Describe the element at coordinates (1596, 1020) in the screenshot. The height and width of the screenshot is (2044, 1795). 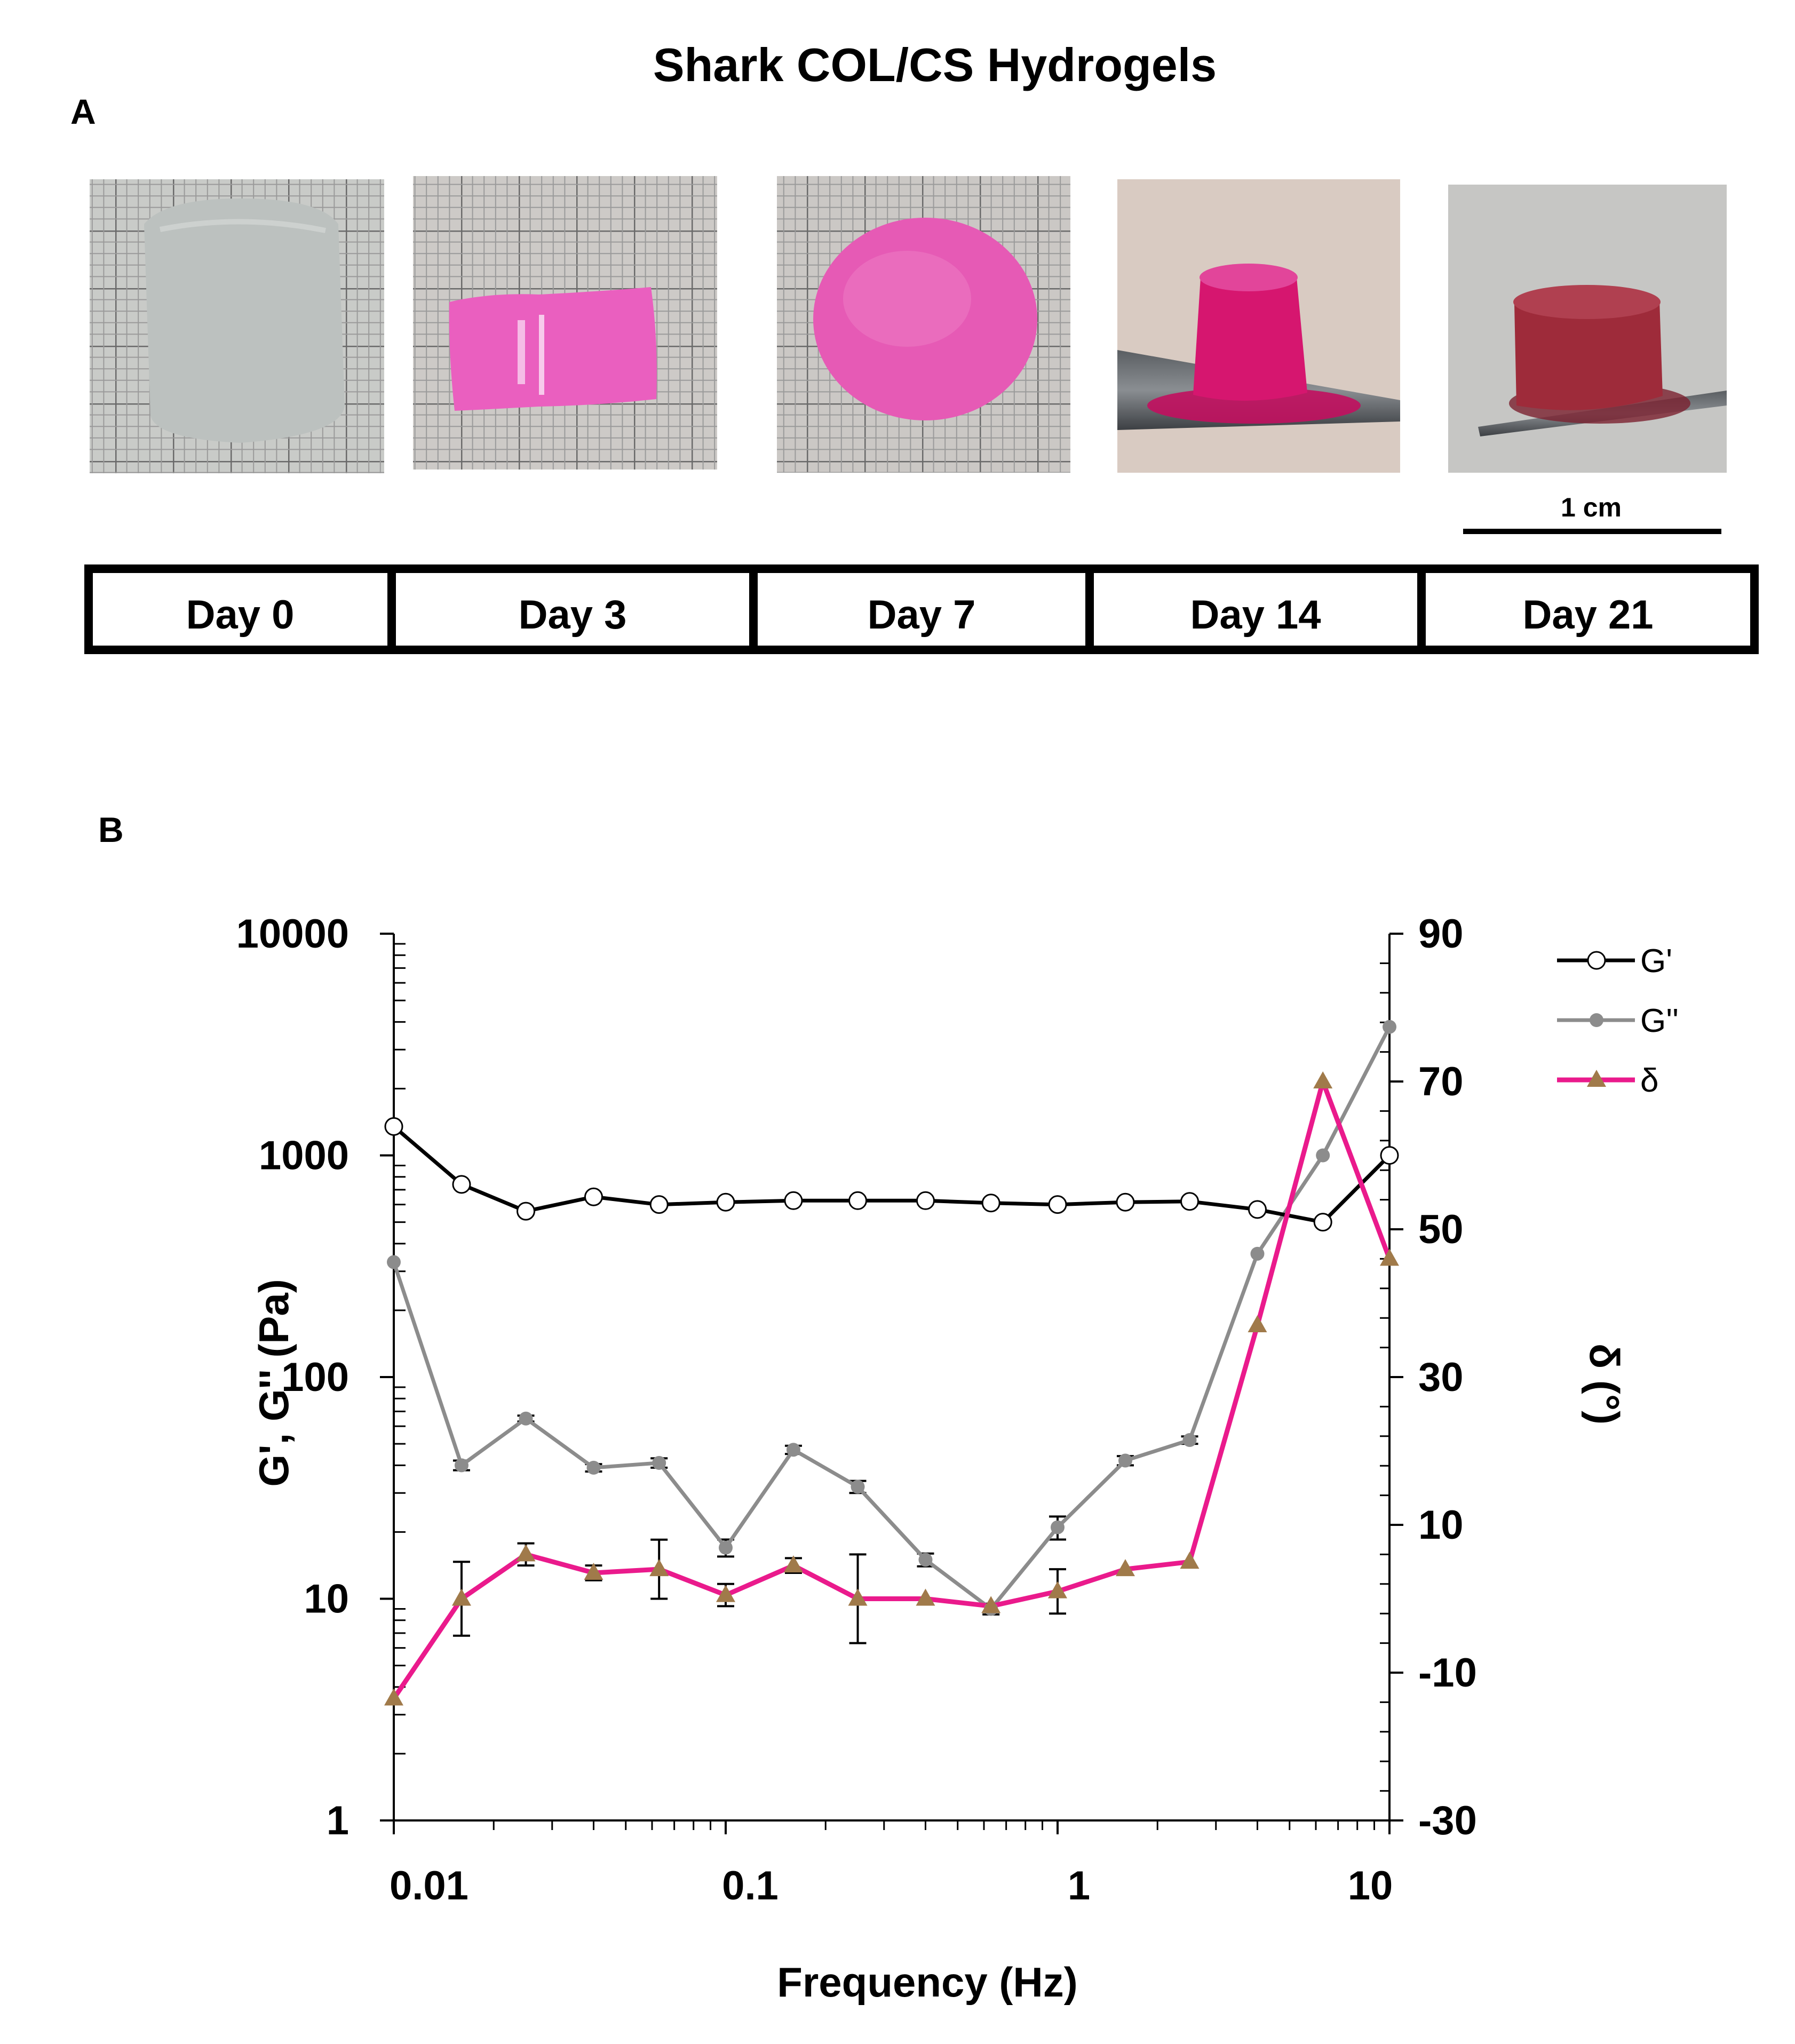
I see `legend-marker-g-double-prime` at that location.